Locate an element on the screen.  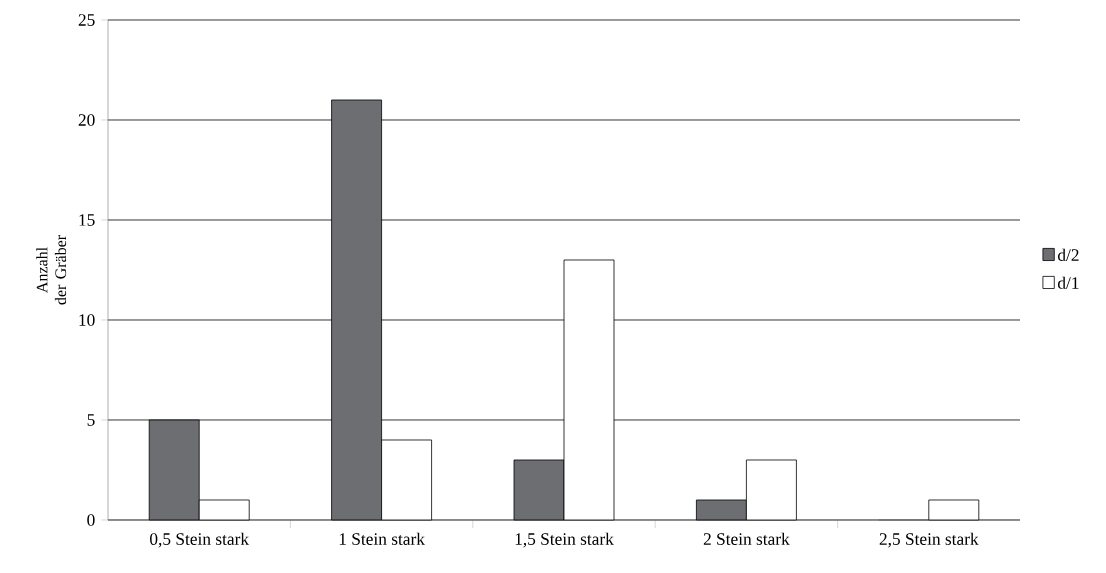
y-tick-label: 10 is located at coordinates (87, 320).